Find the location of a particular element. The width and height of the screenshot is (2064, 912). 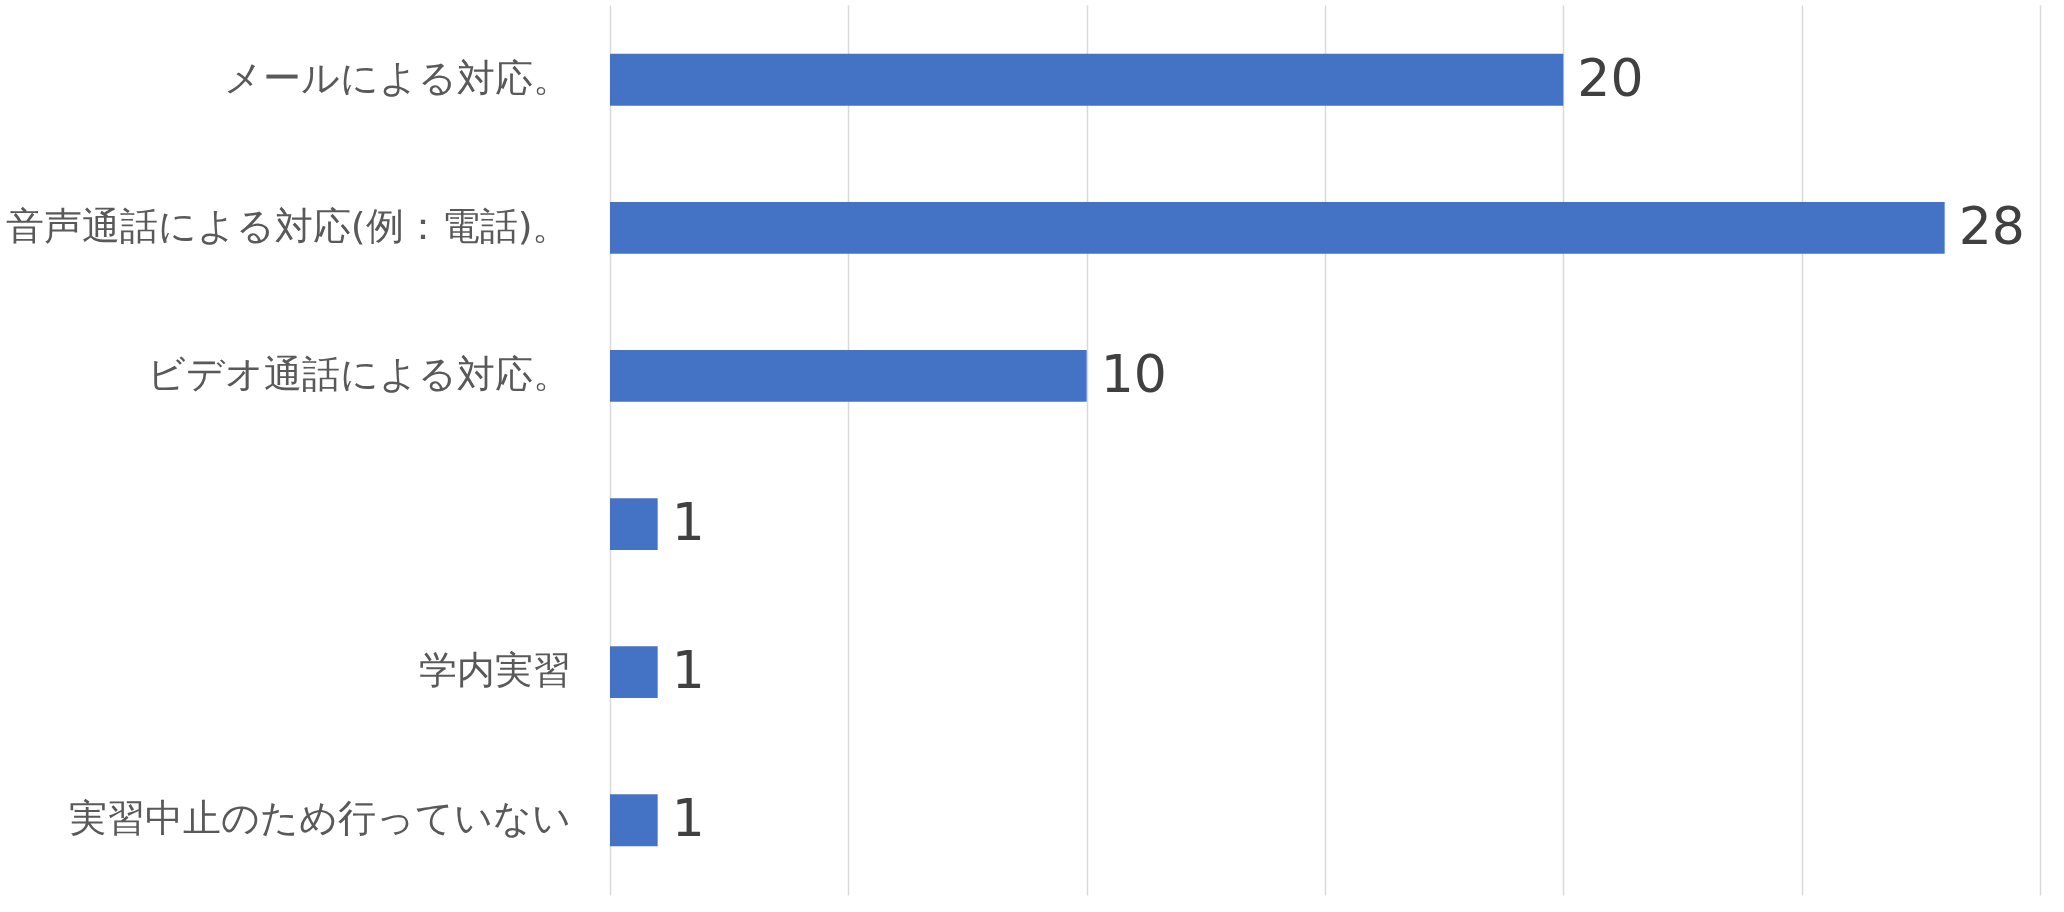

data-label: 10 is located at coordinates (1133, 373).